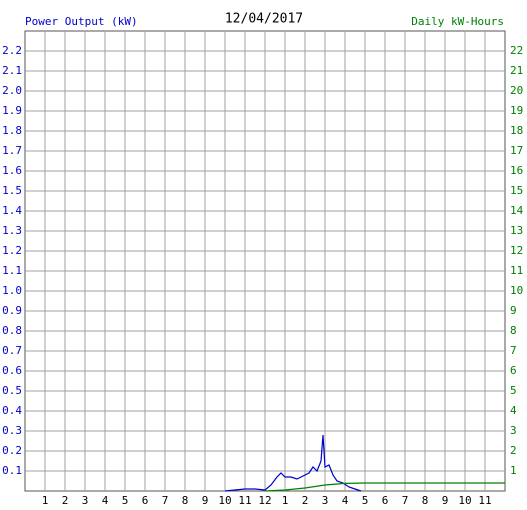 This screenshot has height=510, width=527. I want to click on y-tick-label: 1.2, so click(12, 250).